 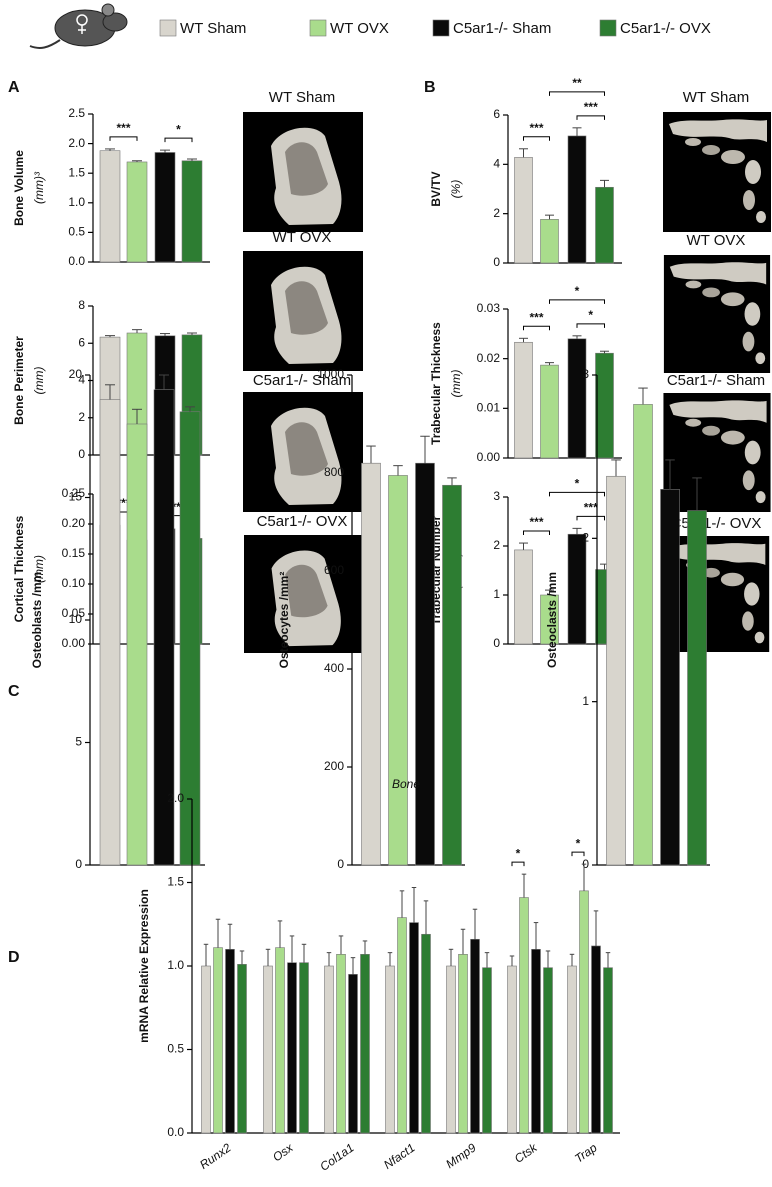 What do you see at coordinates (430, 87) in the screenshot?
I see `panel-label: B` at bounding box center [430, 87].